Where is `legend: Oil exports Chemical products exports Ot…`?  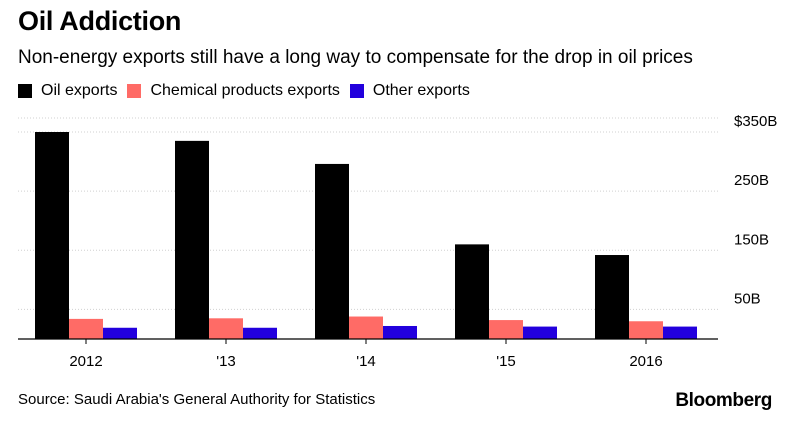 legend: Oil exports Chemical products exports Ot… is located at coordinates (249, 91).